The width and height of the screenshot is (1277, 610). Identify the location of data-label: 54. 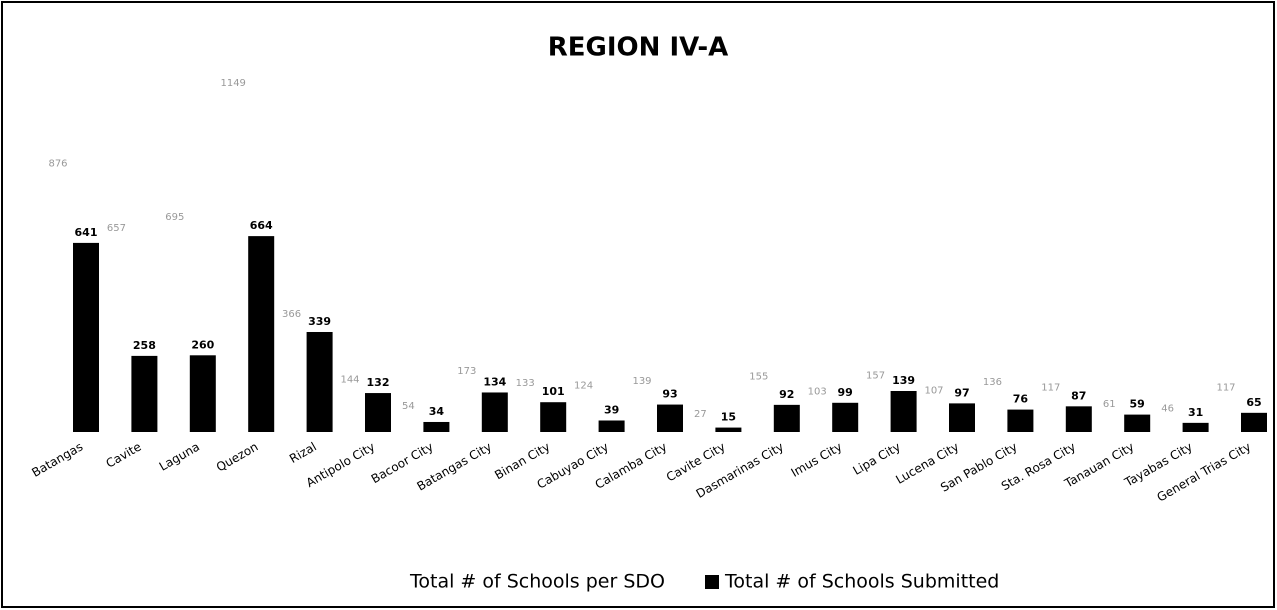
(408, 406).